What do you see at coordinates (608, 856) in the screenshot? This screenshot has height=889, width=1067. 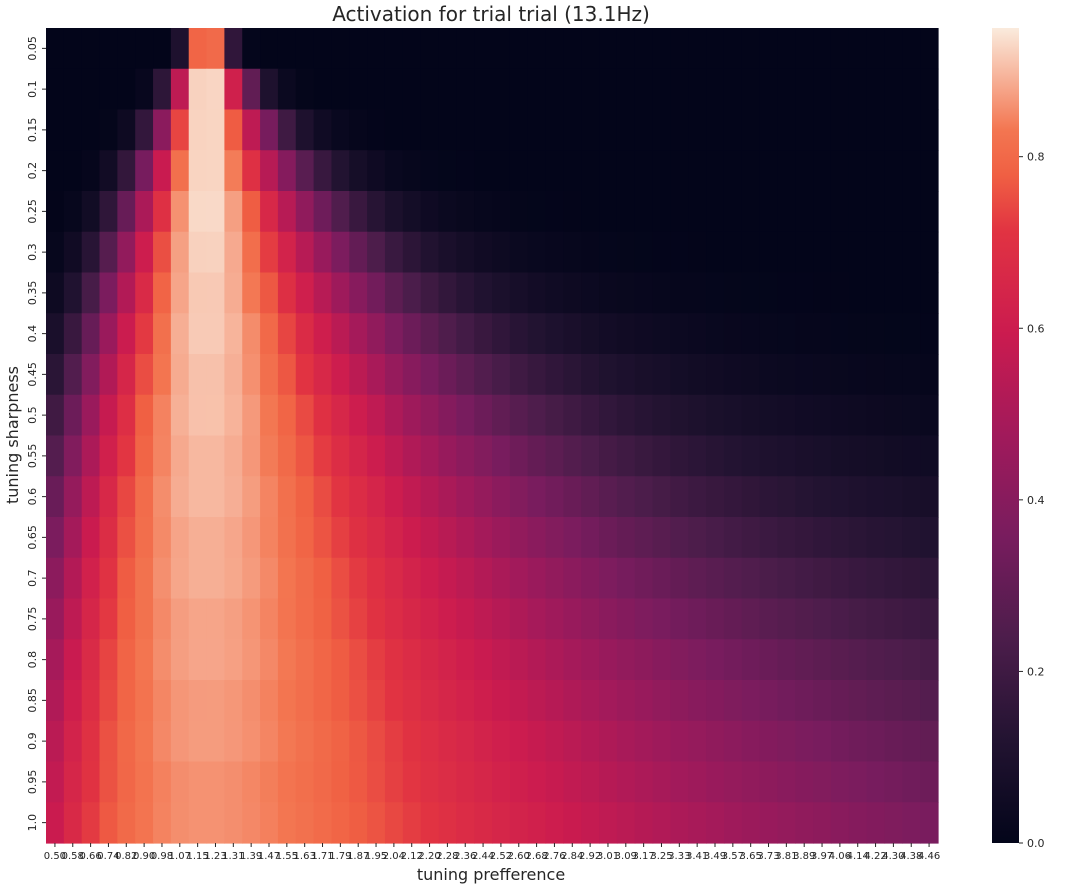 I see `x-tick-label: 3.01` at bounding box center [608, 856].